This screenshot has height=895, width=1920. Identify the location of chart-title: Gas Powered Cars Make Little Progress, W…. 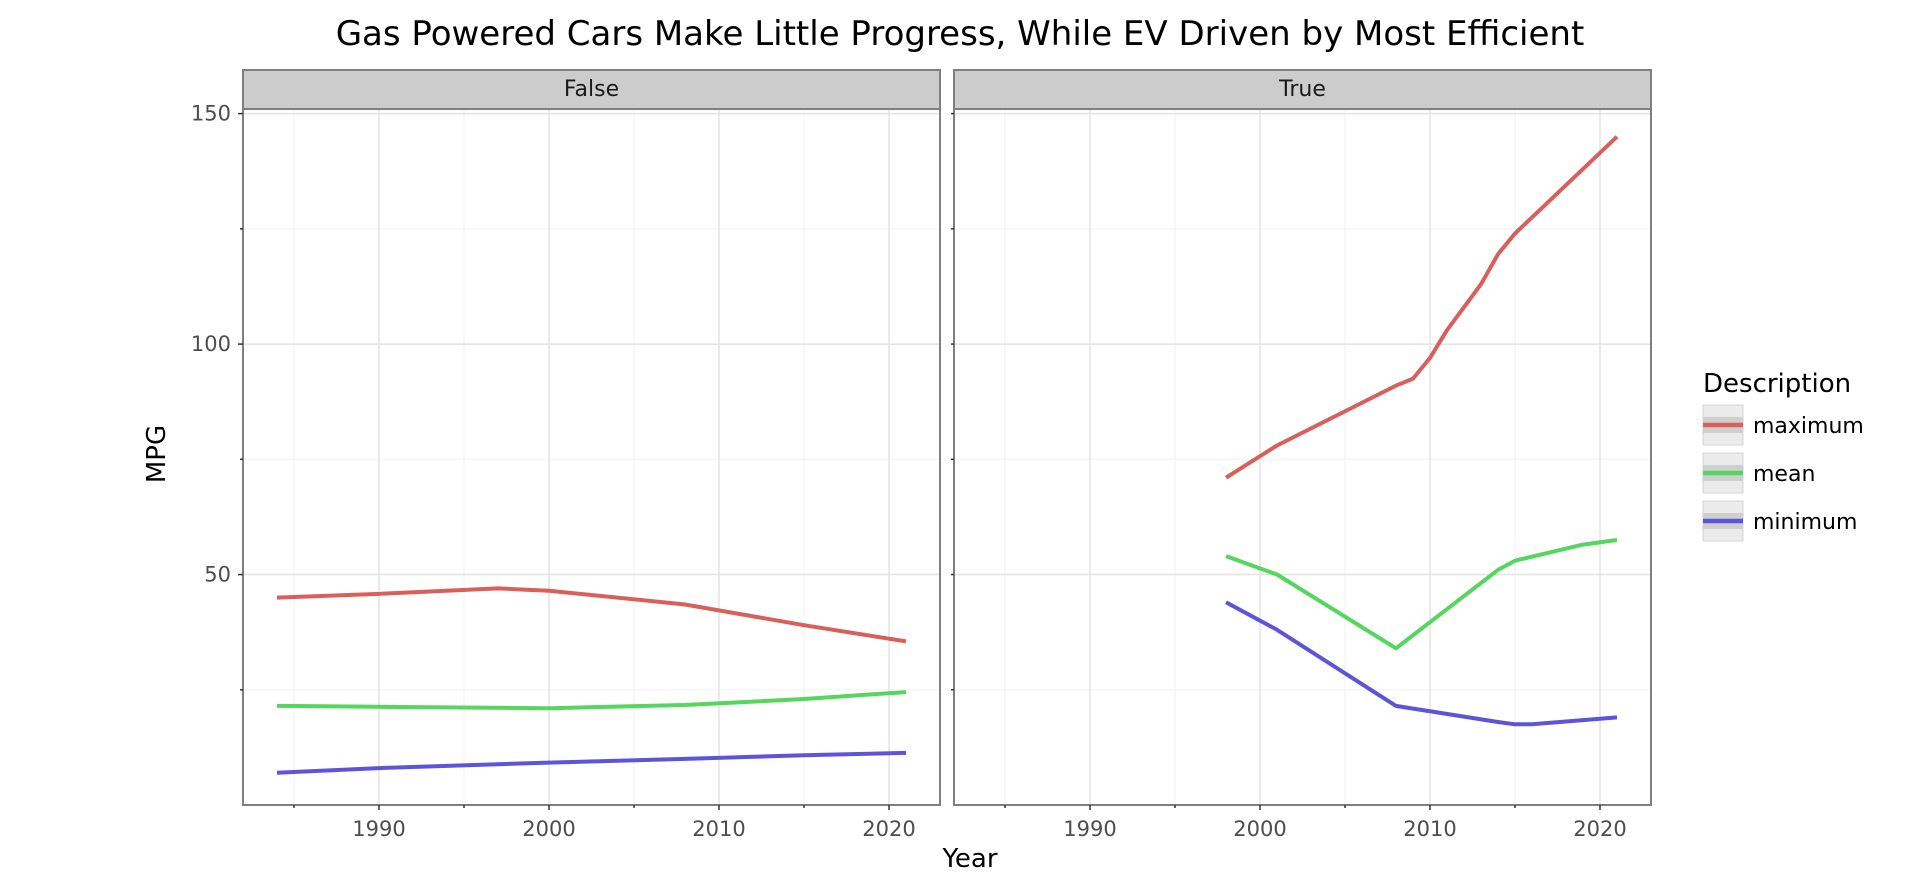
(960, 34).